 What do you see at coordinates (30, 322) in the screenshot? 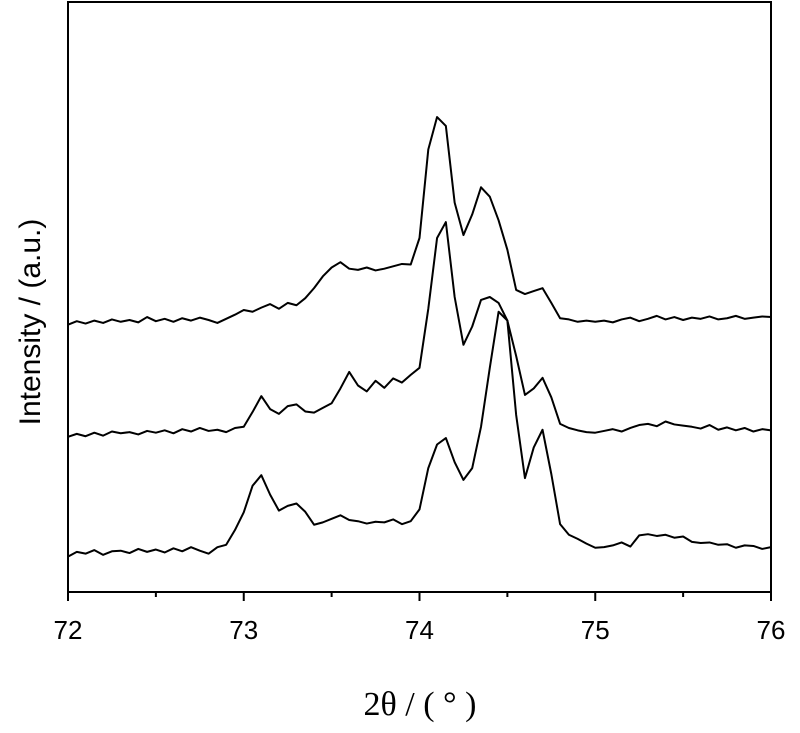
I see `y-axis-title: Intensity / (a.u.)` at bounding box center [30, 322].